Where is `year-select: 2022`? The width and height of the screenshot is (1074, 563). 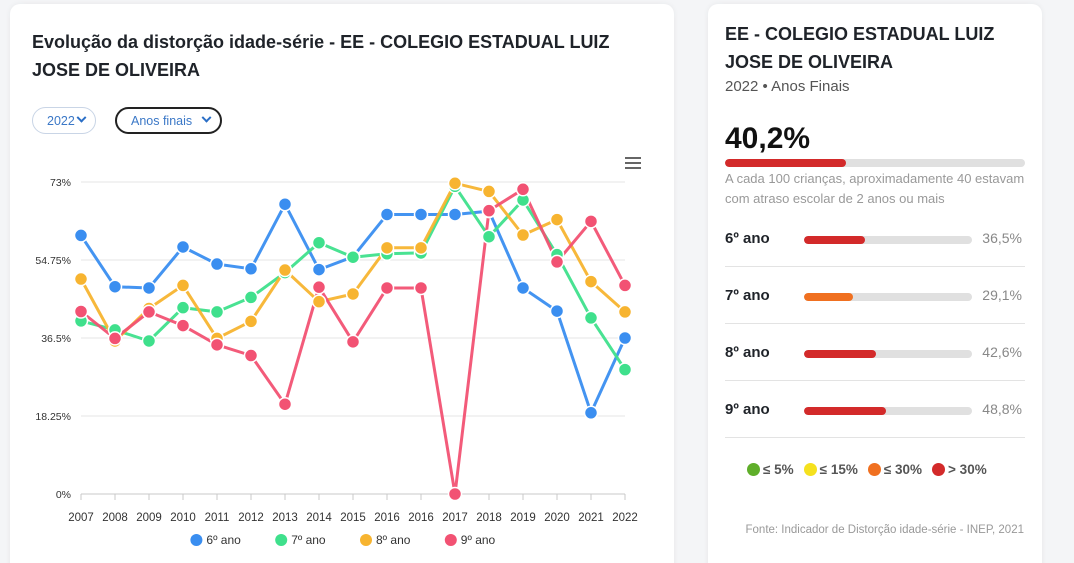
year-select: 2022 is located at coordinates (64, 120).